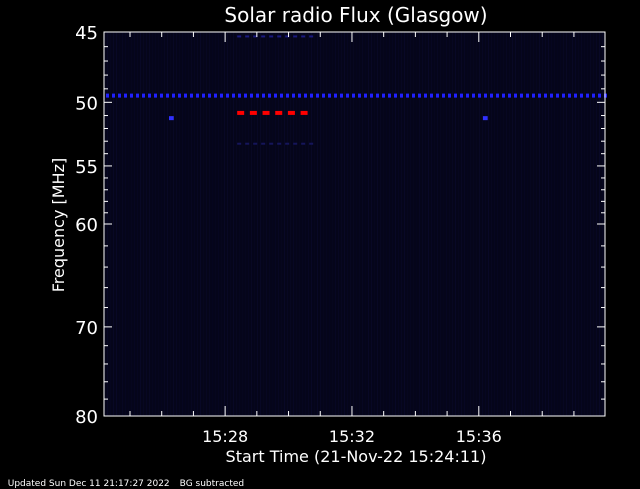  I want to click on x-tick-label: 15:28, so click(225, 436).